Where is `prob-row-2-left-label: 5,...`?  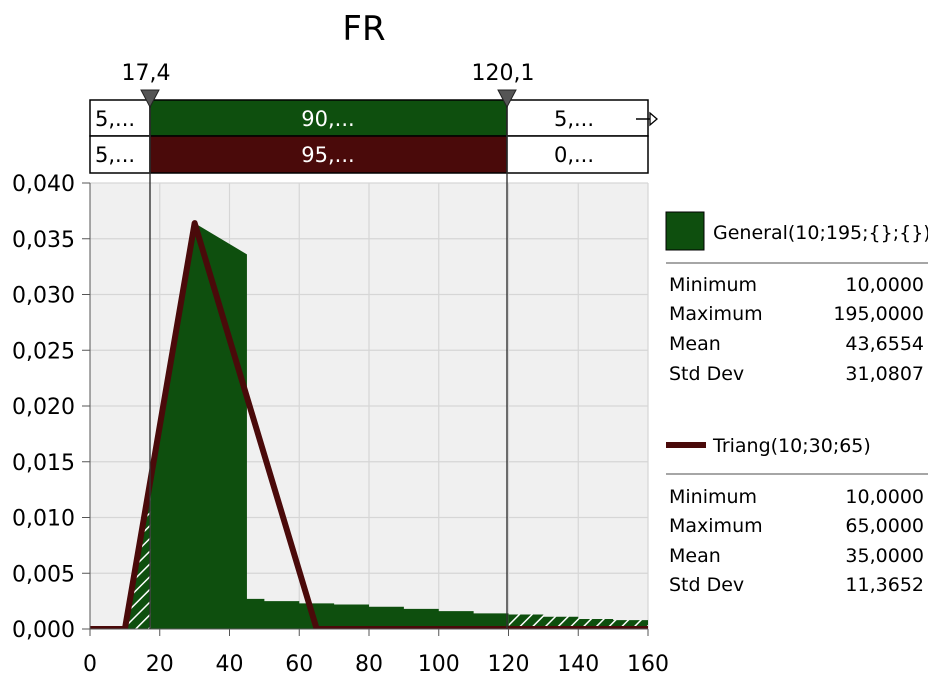
prob-row-2-left-label: 5,... is located at coordinates (115, 155).